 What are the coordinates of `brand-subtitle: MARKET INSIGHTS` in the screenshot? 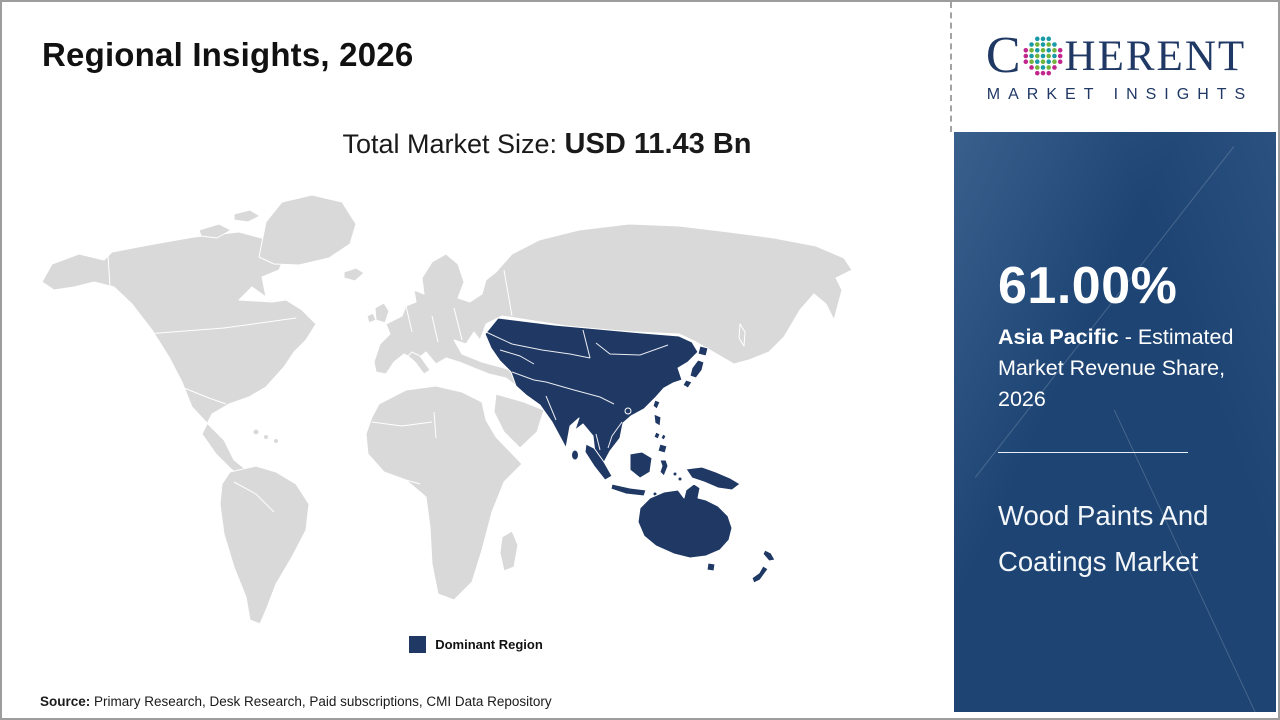 It's located at (1120, 94).